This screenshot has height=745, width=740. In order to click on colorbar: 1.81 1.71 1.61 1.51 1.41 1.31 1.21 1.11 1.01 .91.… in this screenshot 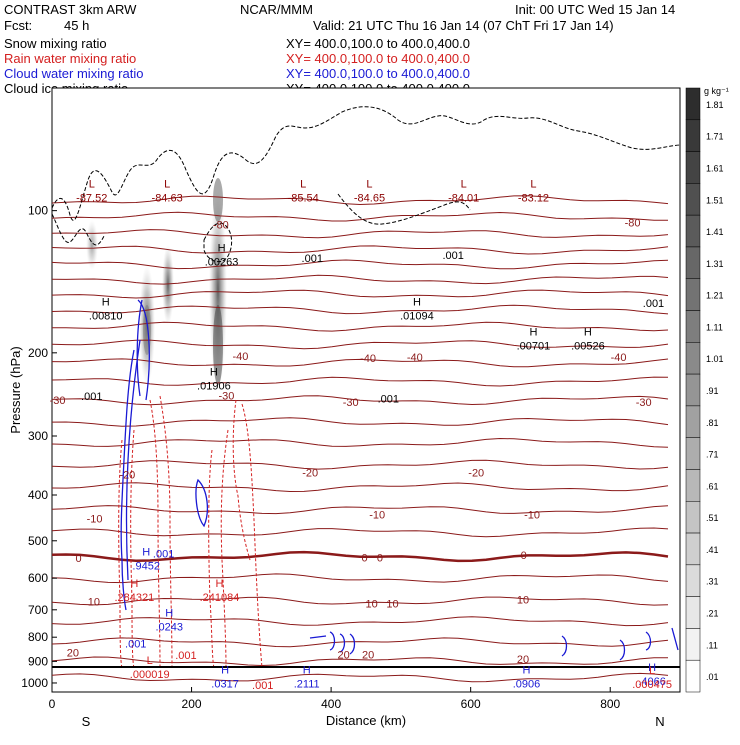, I will do `click(704, 390)`.